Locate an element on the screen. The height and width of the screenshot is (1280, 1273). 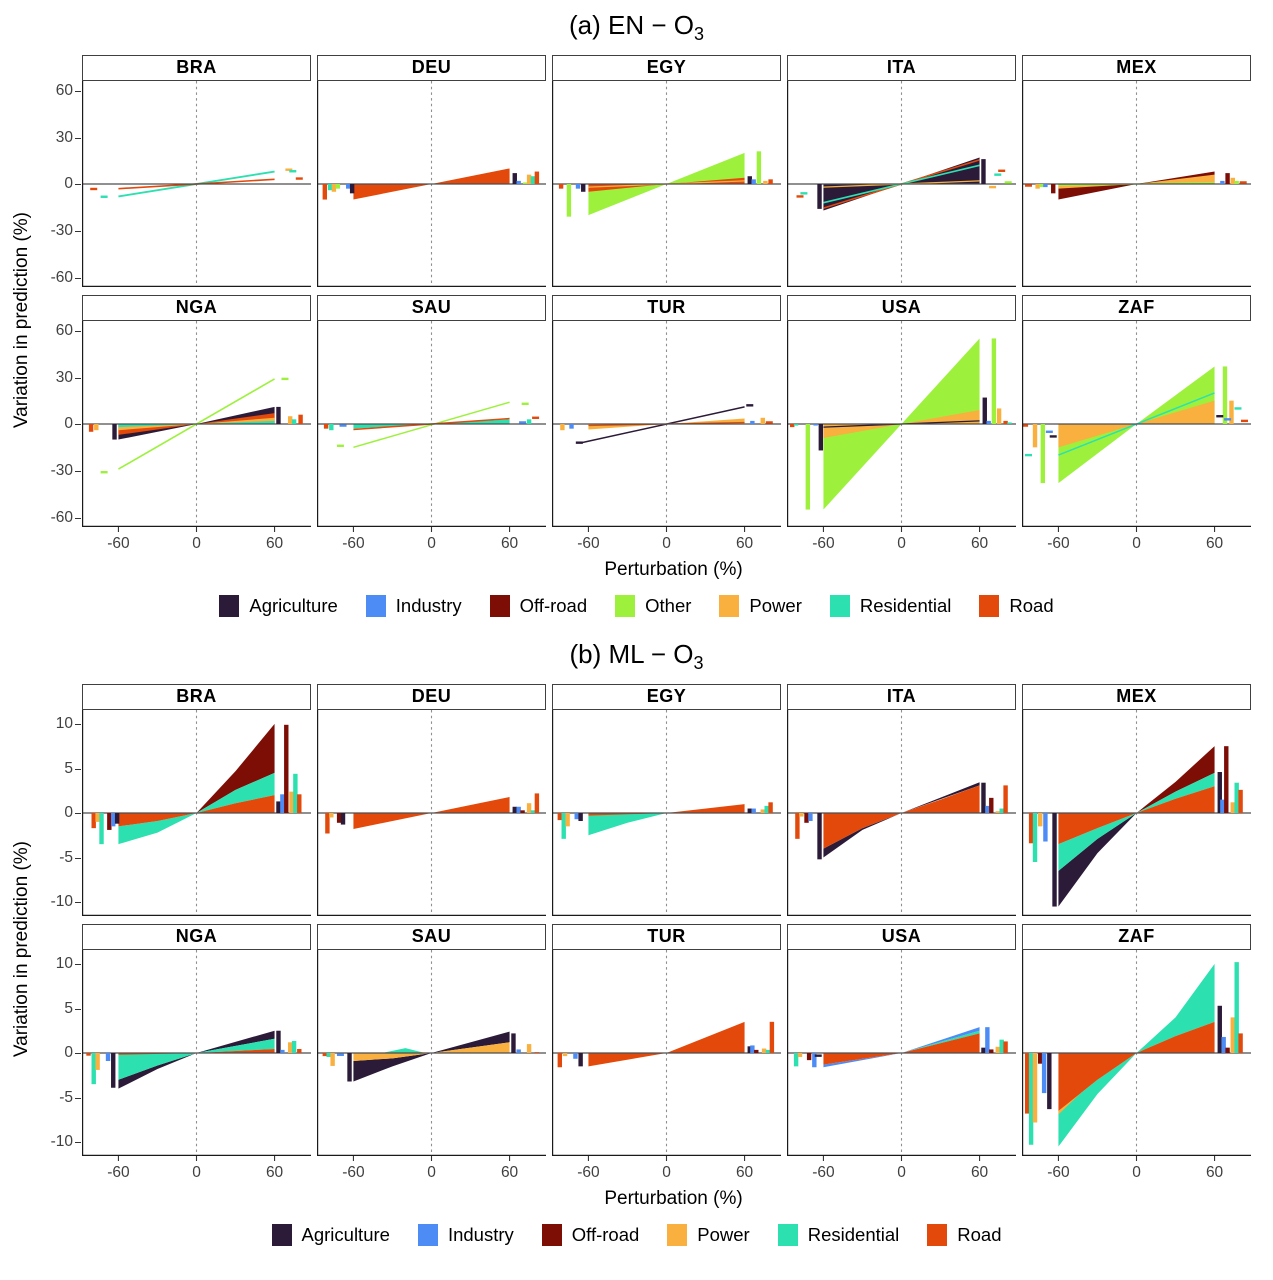
legend-swatch-industry is located at coordinates (375, 606).